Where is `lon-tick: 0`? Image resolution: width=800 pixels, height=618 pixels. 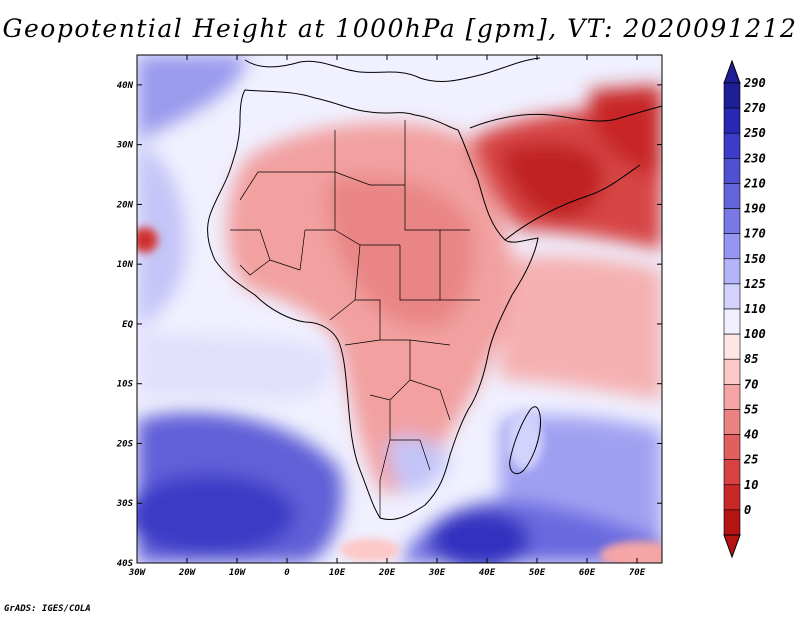 lon-tick: 0 is located at coordinates (287, 316).